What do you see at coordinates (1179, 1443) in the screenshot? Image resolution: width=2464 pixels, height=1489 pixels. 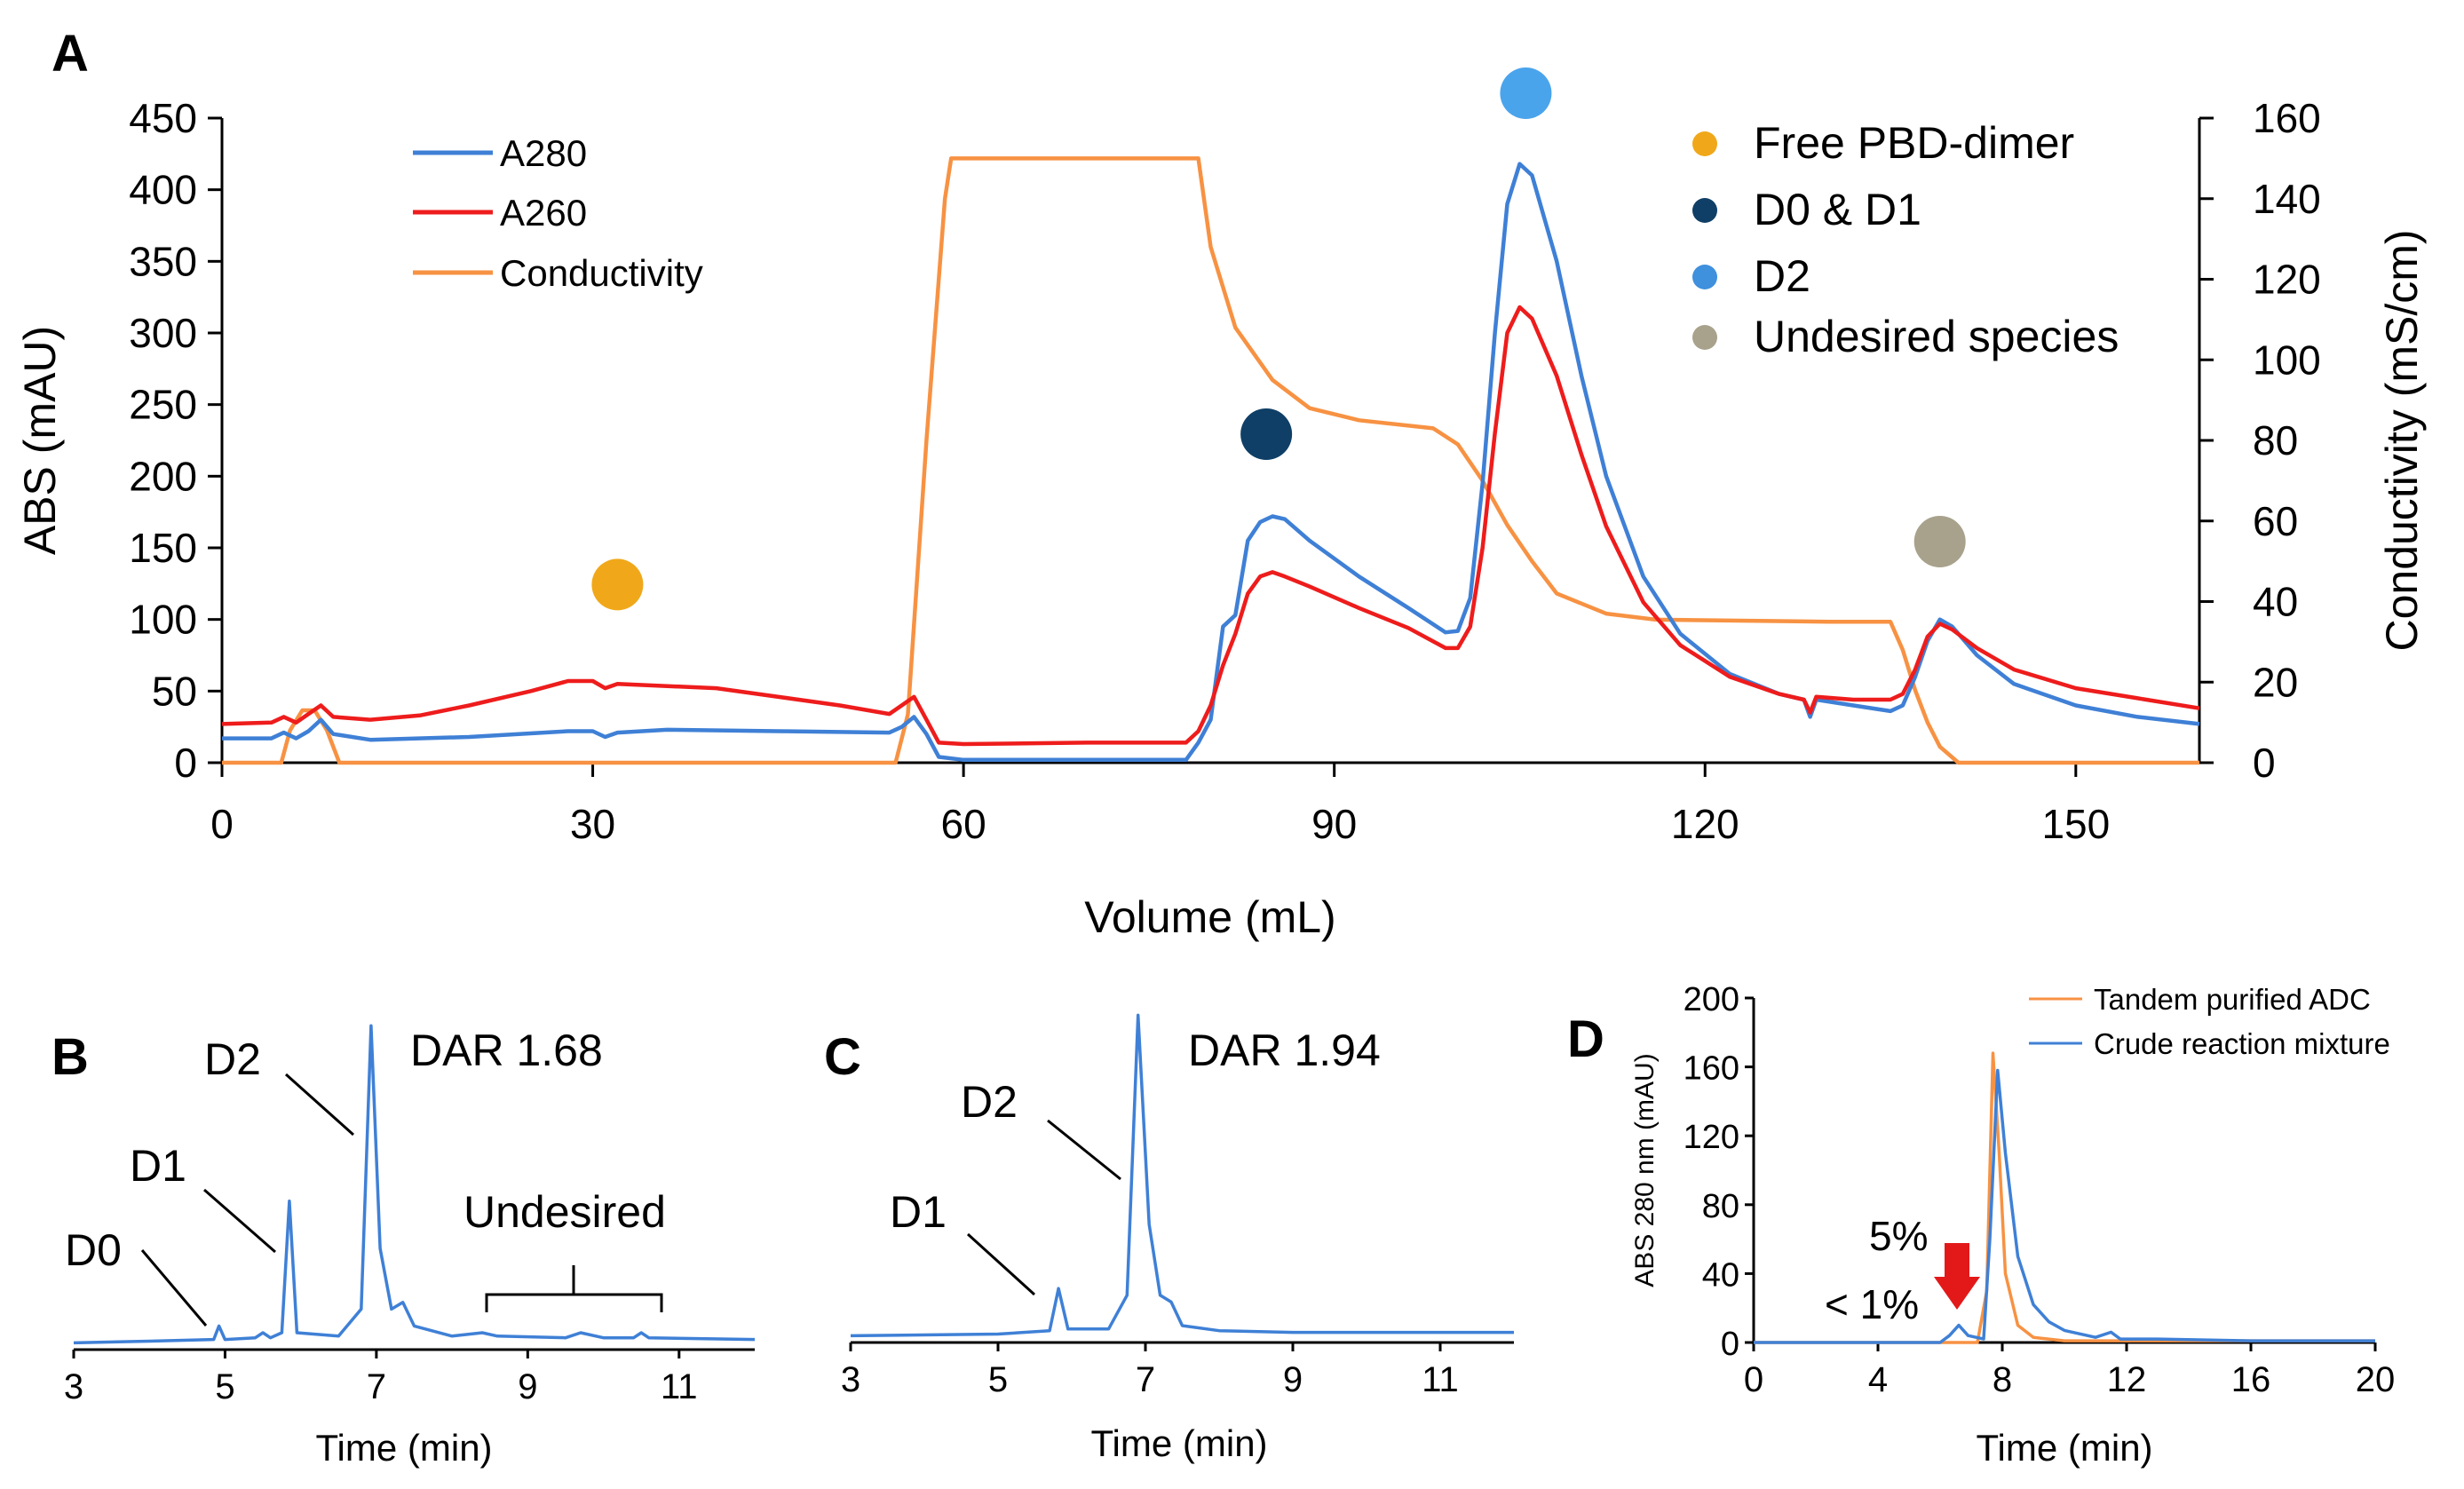 I see `panel-c-x-label: Time (min)` at bounding box center [1179, 1443].